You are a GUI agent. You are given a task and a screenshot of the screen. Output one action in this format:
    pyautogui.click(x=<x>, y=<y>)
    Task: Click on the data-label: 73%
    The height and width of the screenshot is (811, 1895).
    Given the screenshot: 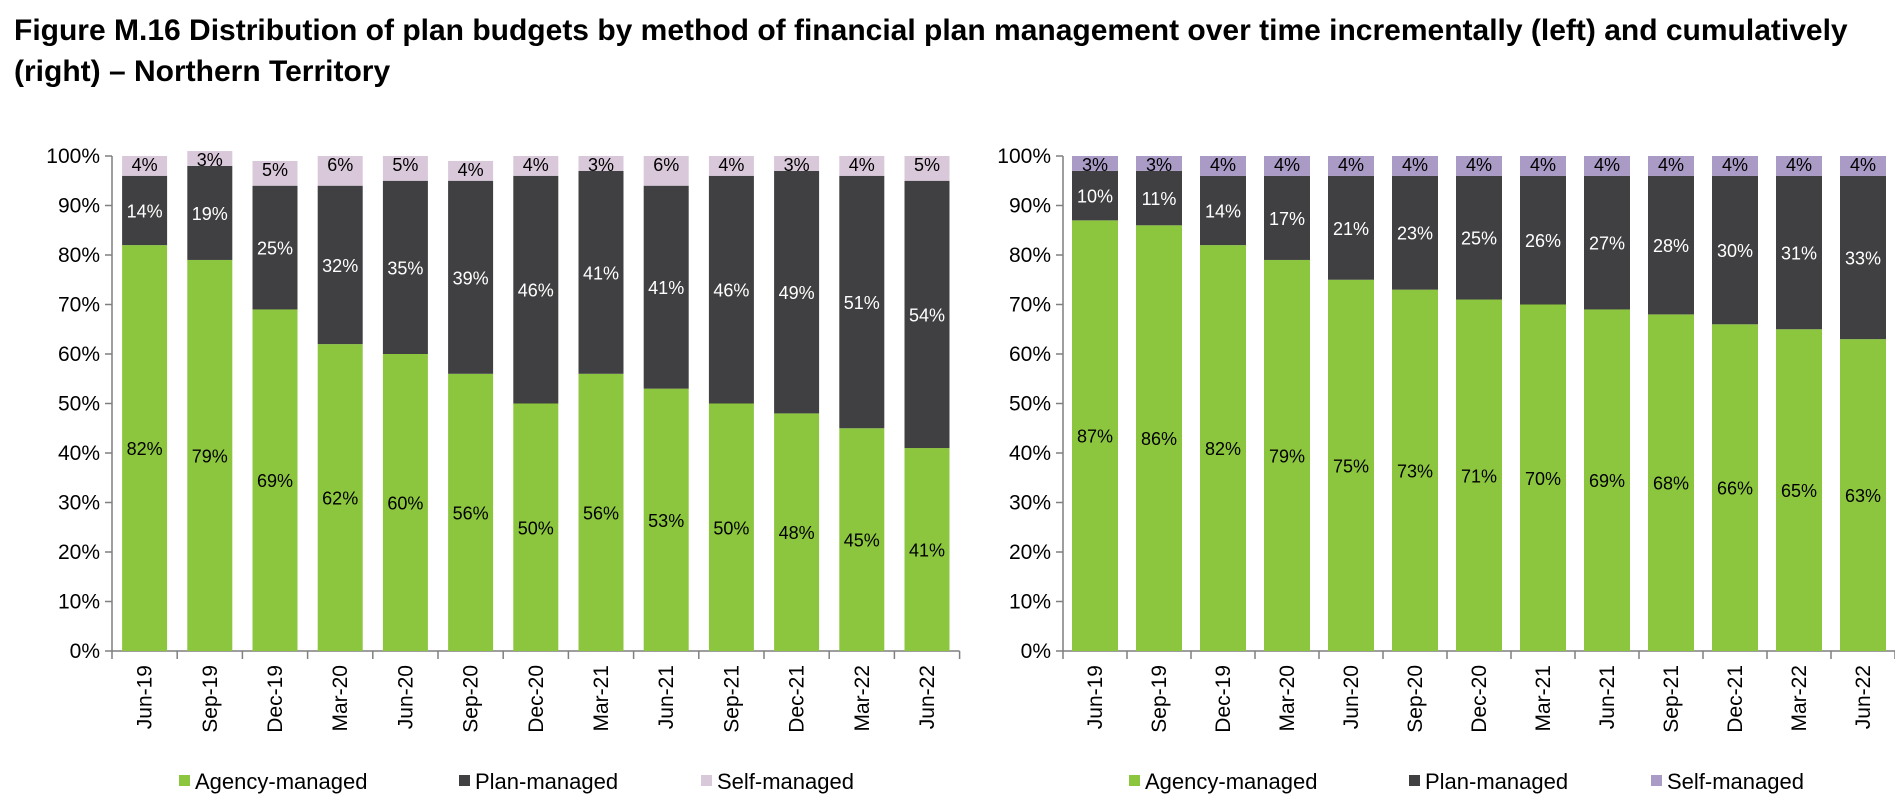 What is the action you would take?
    pyautogui.click(x=1415, y=471)
    